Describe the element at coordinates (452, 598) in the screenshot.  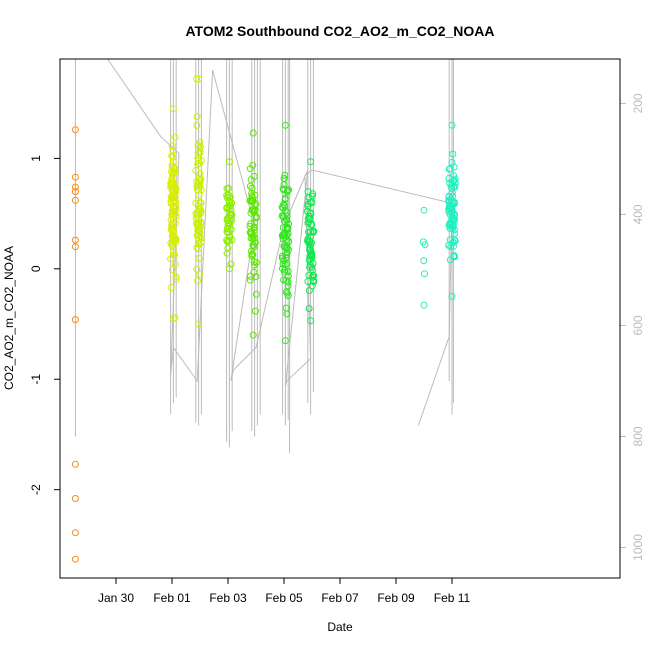
I see `x-tick-label: Feb 11` at that location.